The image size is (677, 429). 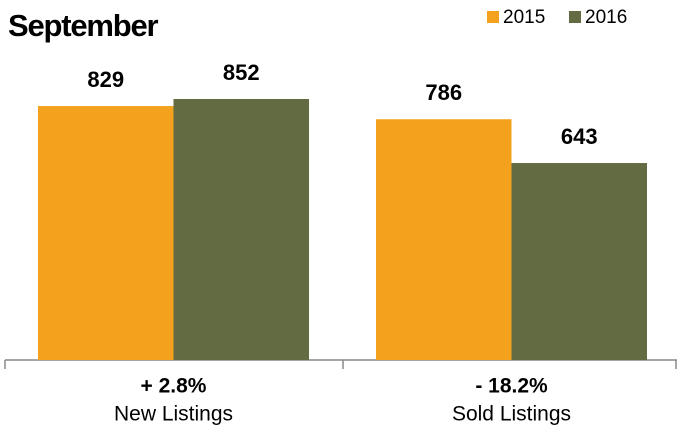 I want to click on value-label: 829, so click(x=105, y=79).